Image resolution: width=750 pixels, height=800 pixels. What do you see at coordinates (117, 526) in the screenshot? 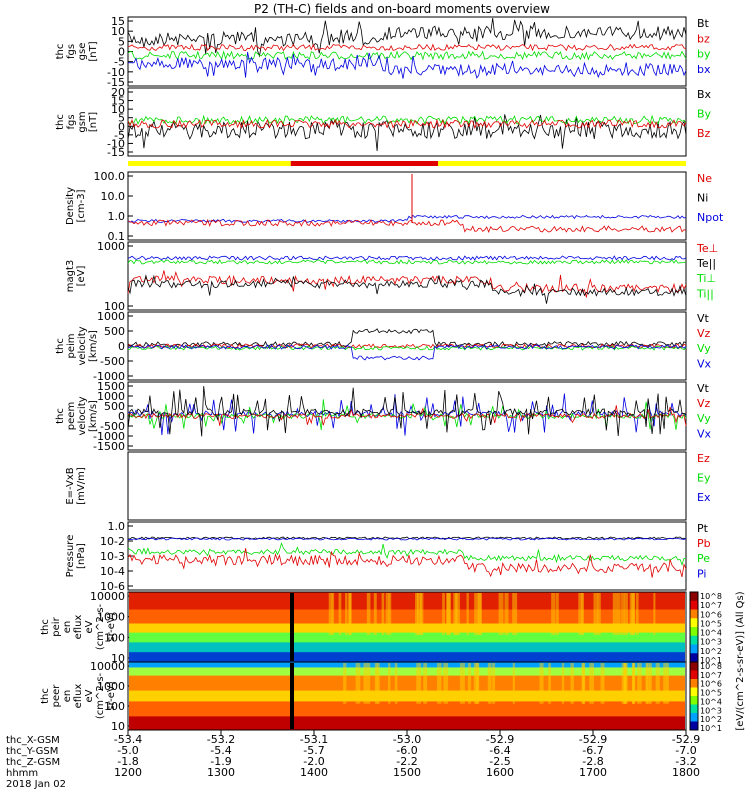
I see `y-tick-label: 1.0` at bounding box center [117, 526].